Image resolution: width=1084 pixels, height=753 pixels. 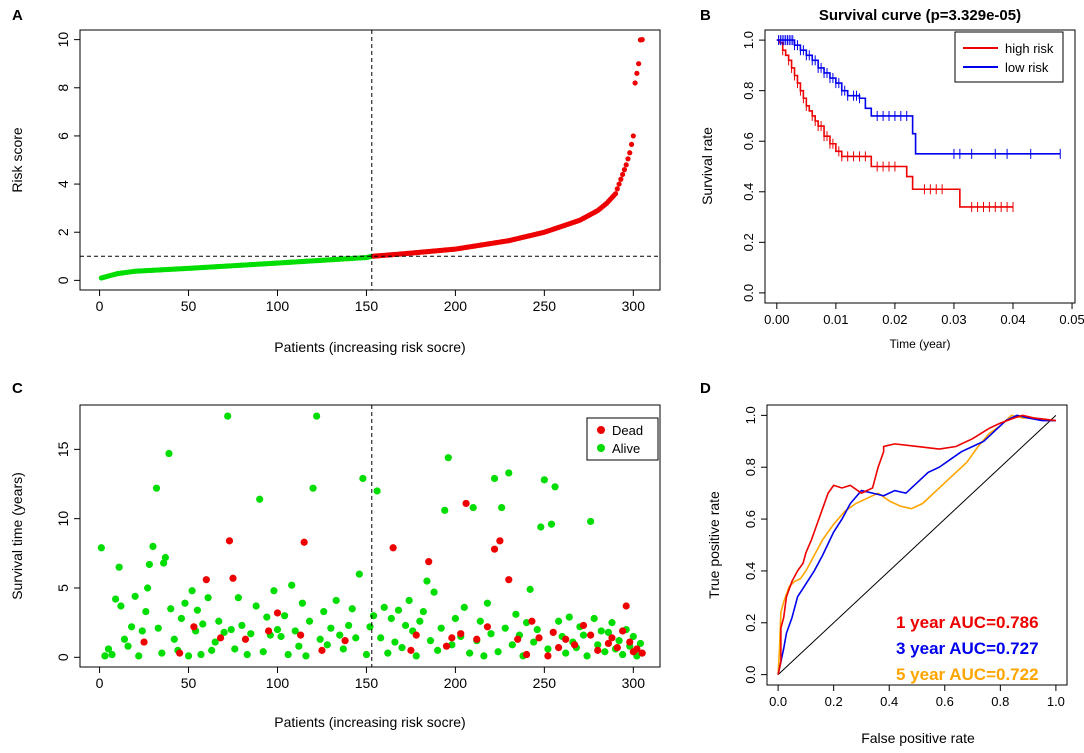 I want to click on x-tick-label: 0.04, so click(x=1012, y=319).